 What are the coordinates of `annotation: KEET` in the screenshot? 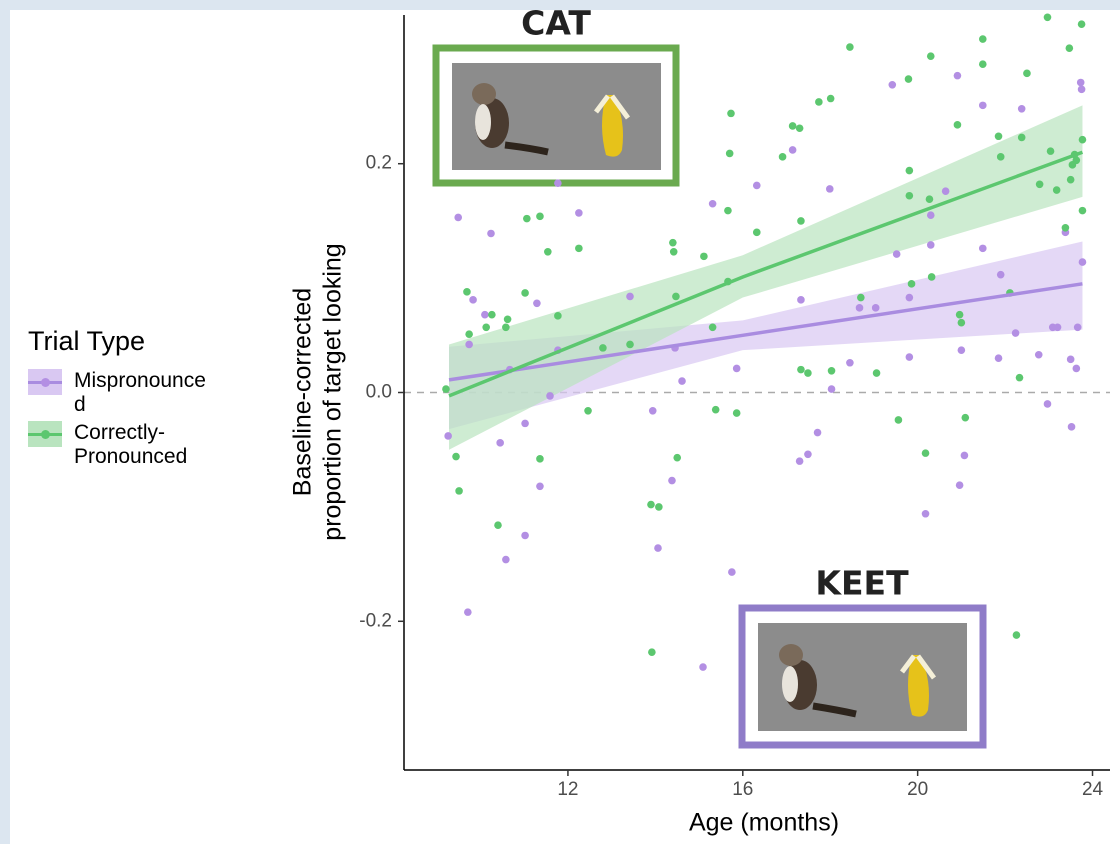 It's located at (862, 583).